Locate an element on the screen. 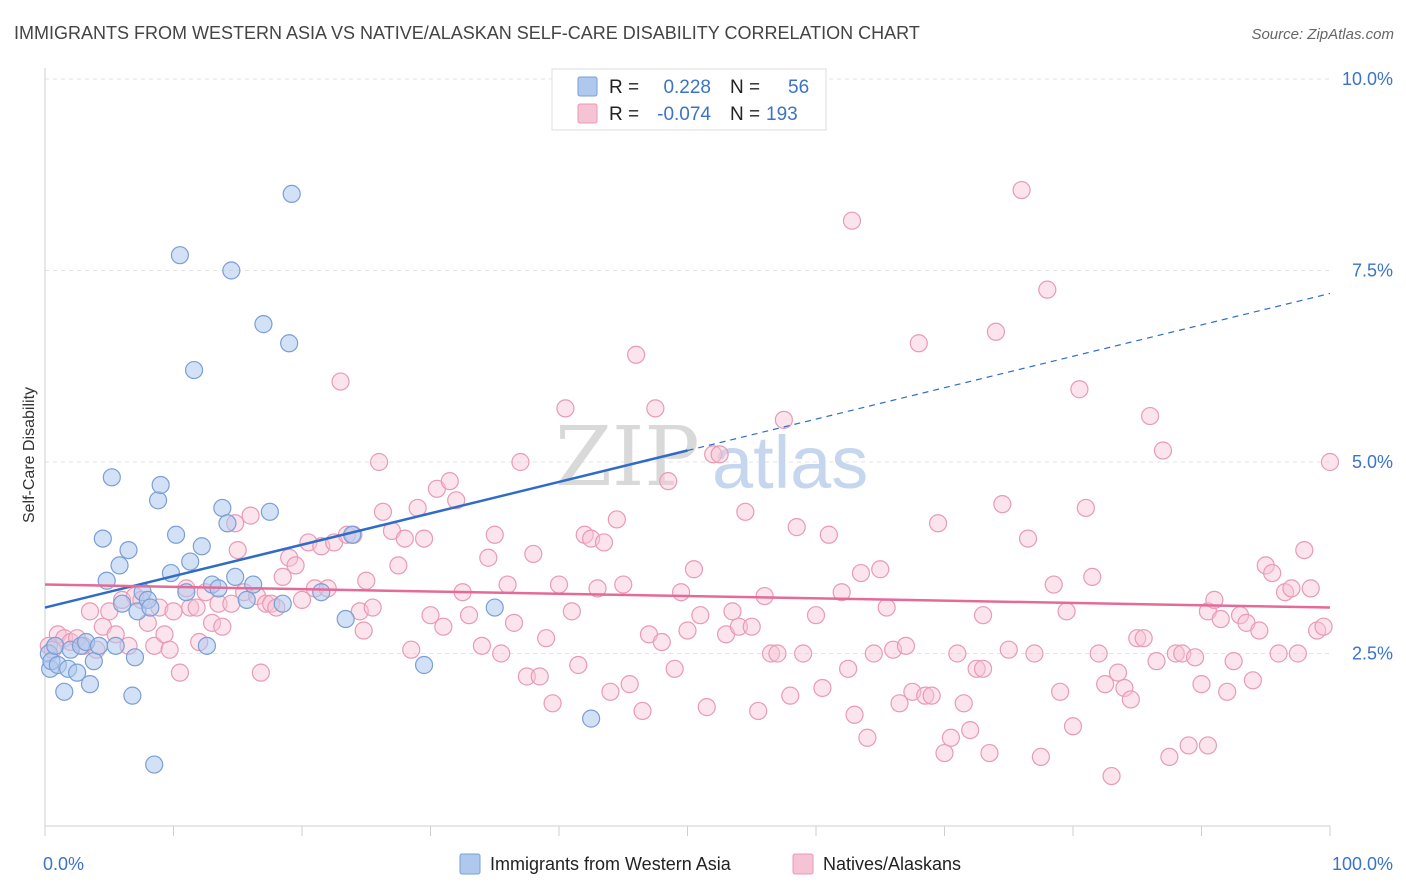 Image resolution: width=1406 pixels, height=892 pixels. legend-n-value: 56 is located at coordinates (798, 87).